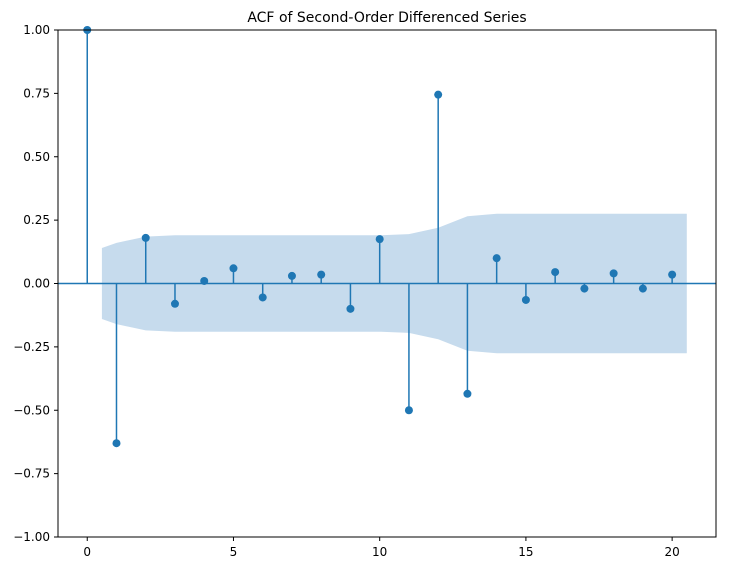 The width and height of the screenshot is (736, 577). I want to click on y-tick-label: −0.25, so click(31, 347).